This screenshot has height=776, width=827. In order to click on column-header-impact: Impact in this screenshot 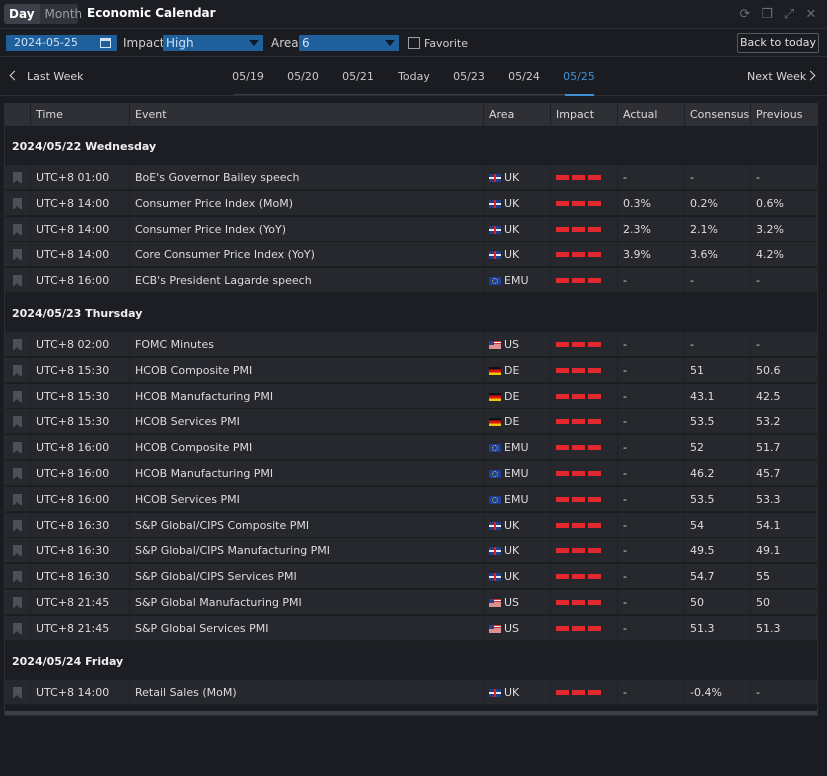, I will do `click(583, 115)`.